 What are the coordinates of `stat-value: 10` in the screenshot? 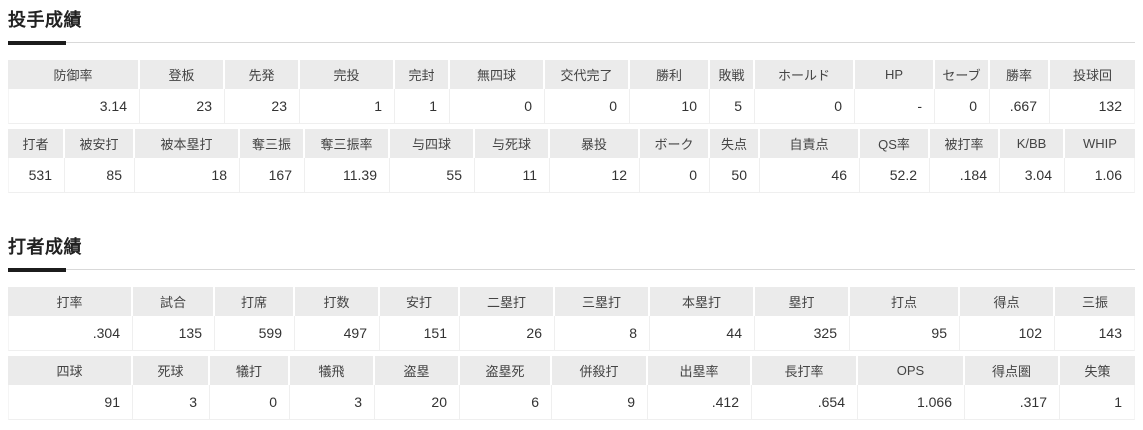 It's located at (670, 106).